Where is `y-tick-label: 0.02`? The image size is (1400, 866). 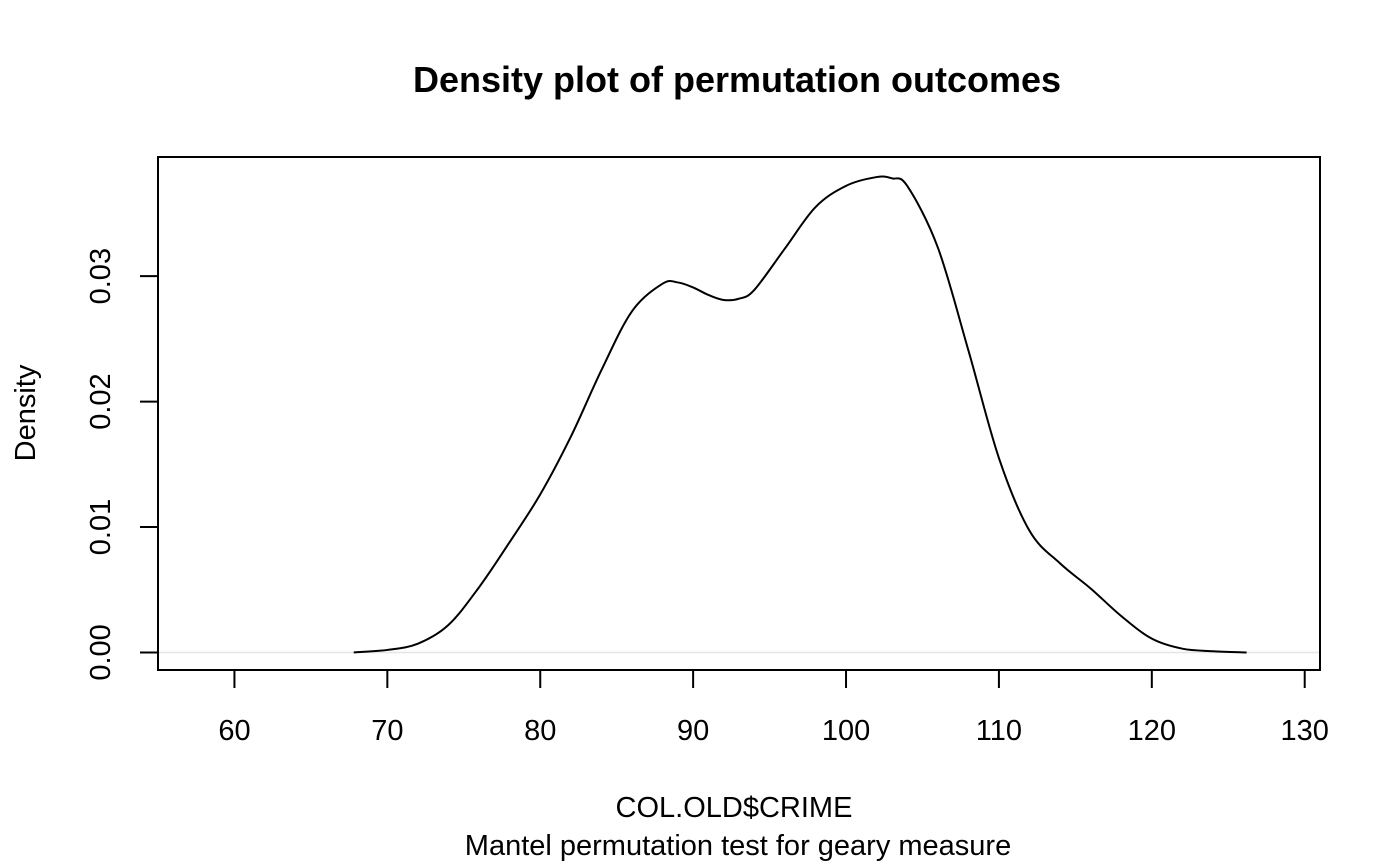
y-tick-label: 0.02 is located at coordinates (101, 401).